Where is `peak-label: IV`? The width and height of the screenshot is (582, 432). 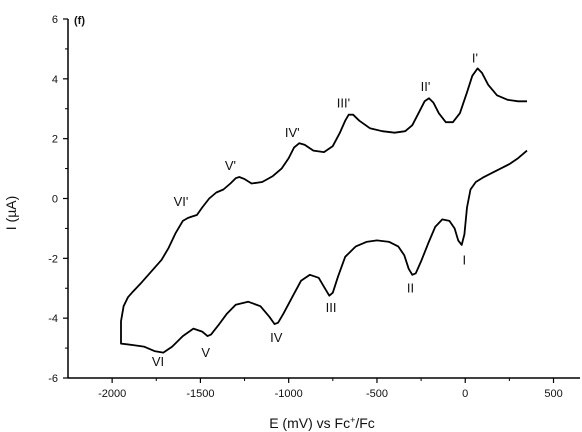
peak-label: IV is located at coordinates (276, 337).